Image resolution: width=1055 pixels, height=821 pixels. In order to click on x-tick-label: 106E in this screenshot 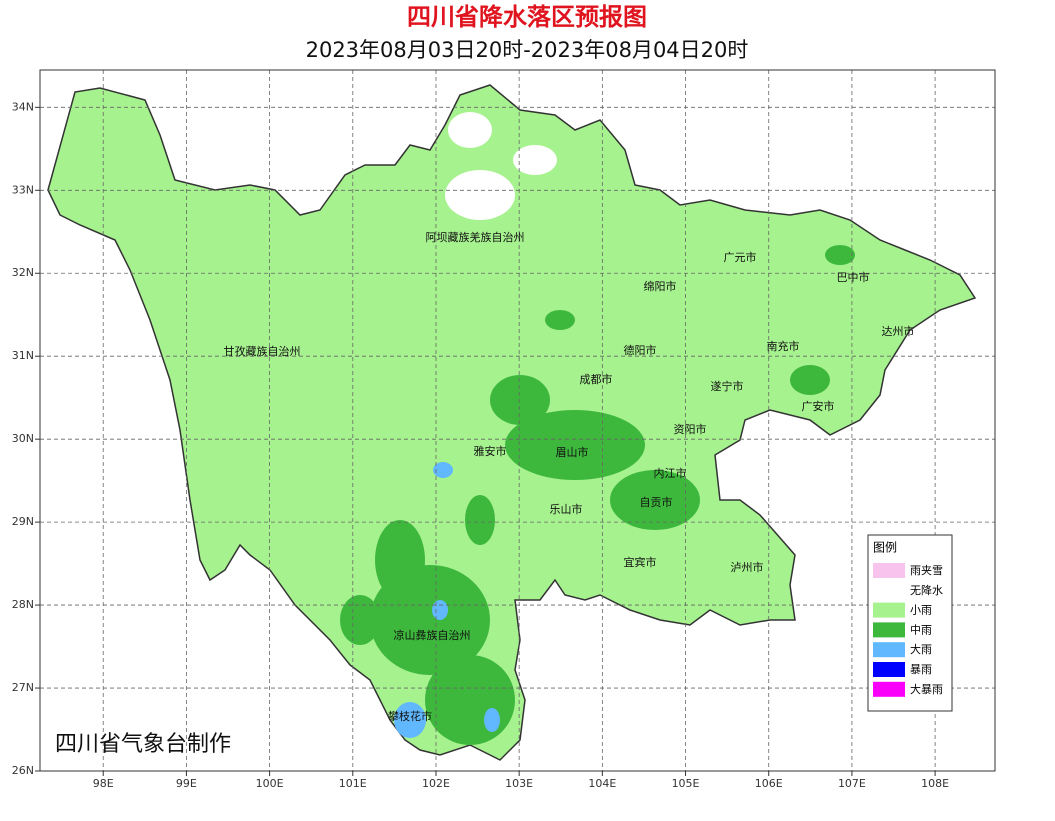, I will do `click(769, 783)`.